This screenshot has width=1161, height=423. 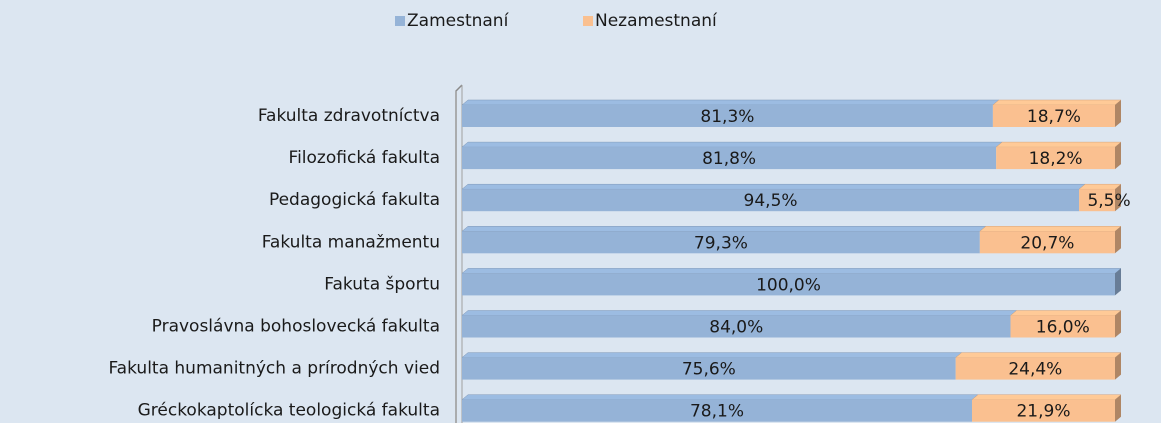 I want to click on y-tick-label: Fakuta športu, so click(x=382, y=284).